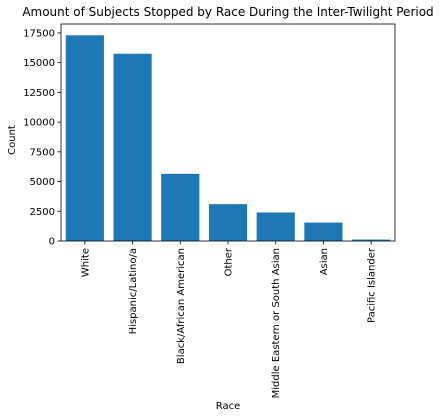 Image resolution: width=442 pixels, height=419 pixels. Describe the element at coordinates (372, 285) in the screenshot. I see `x-tick-label-6: Pacific Islander` at that location.